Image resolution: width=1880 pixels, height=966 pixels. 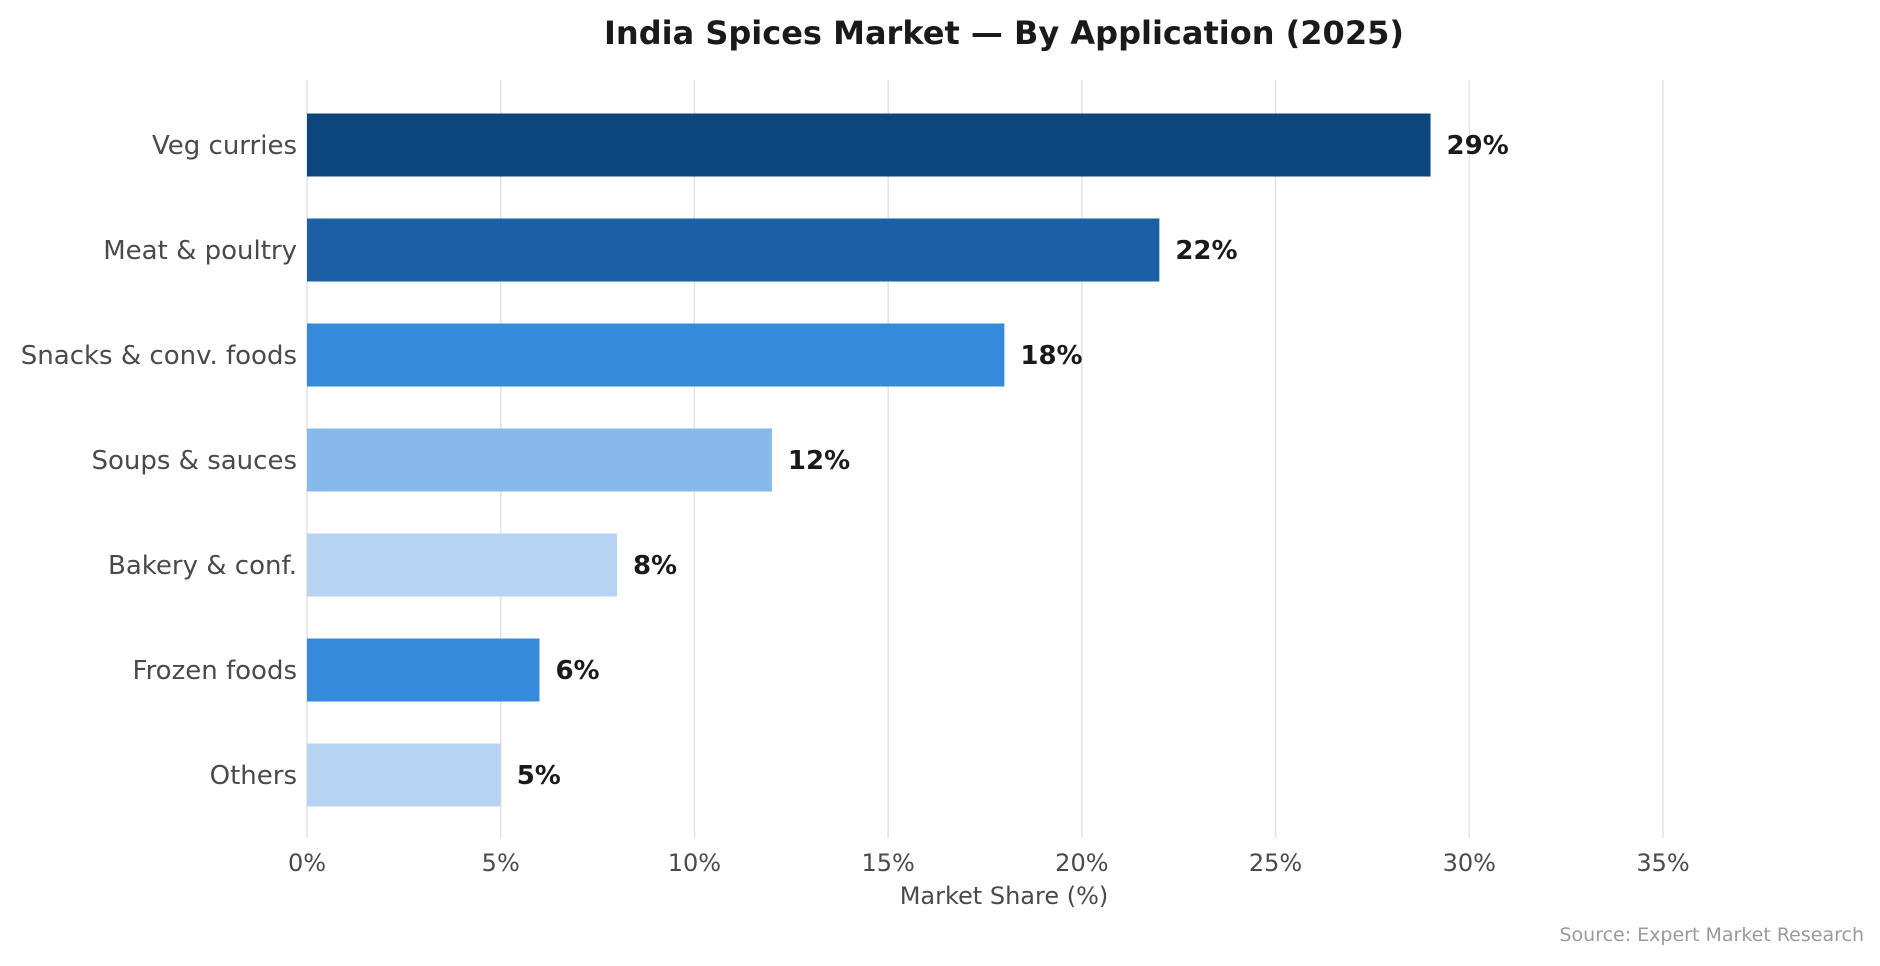 What do you see at coordinates (655, 566) in the screenshot?
I see `data-label: 8%` at bounding box center [655, 566].